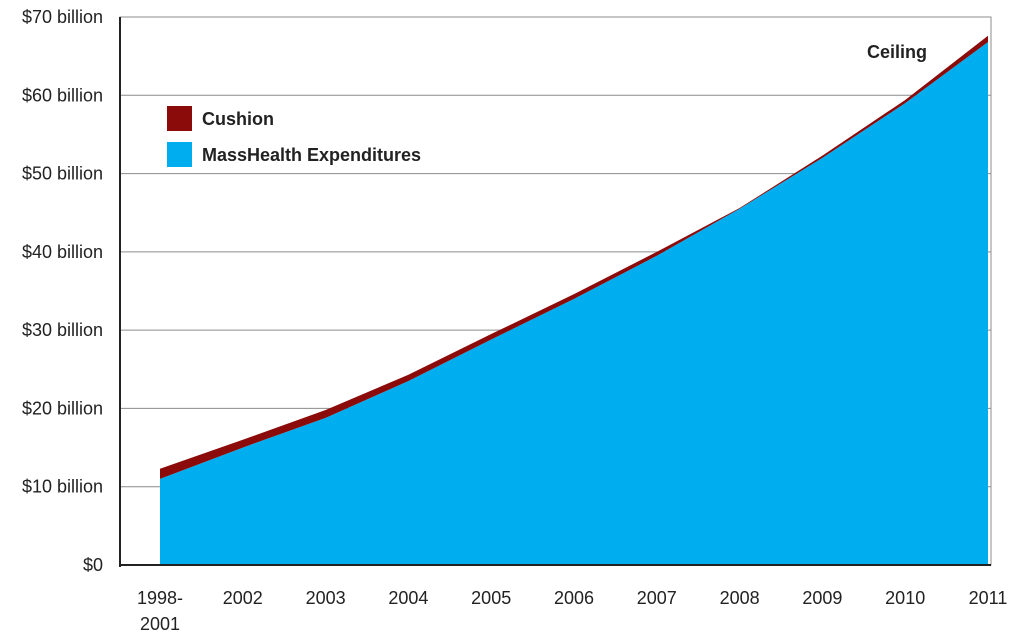 This screenshot has width=1018, height=635. I want to click on y-tick-label: $30 billion, so click(62, 330).